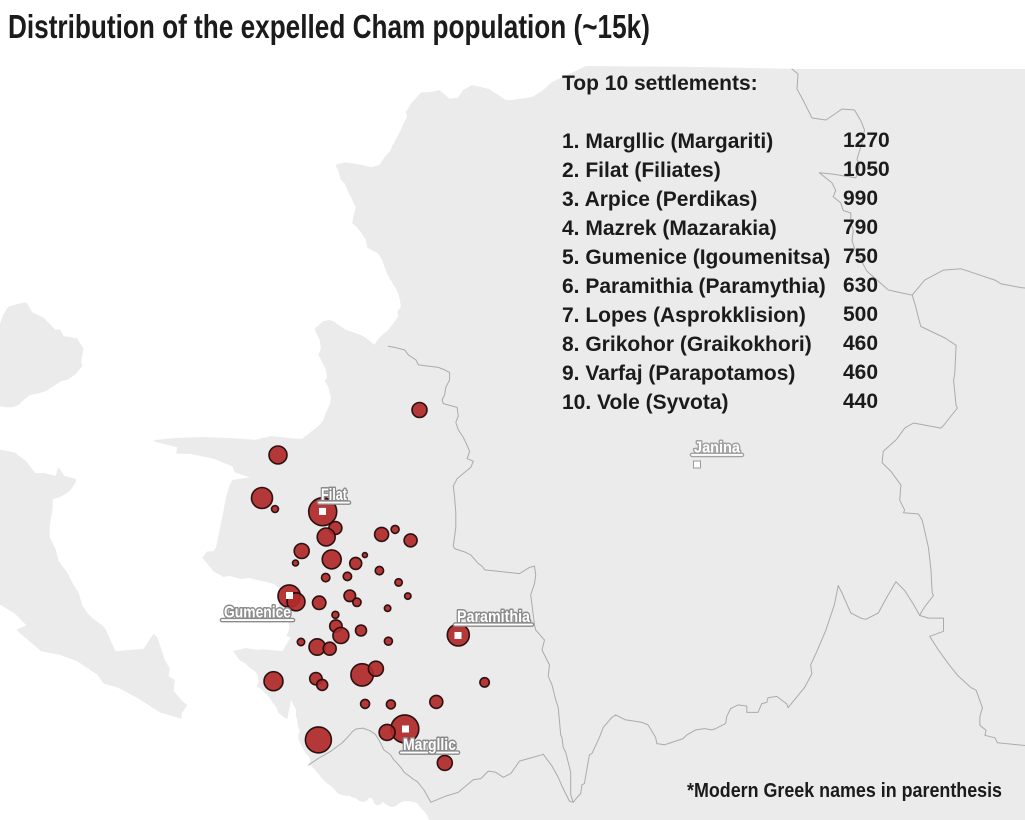  What do you see at coordinates (334, 495) in the screenshot?
I see `svg-text: Filat` at bounding box center [334, 495].